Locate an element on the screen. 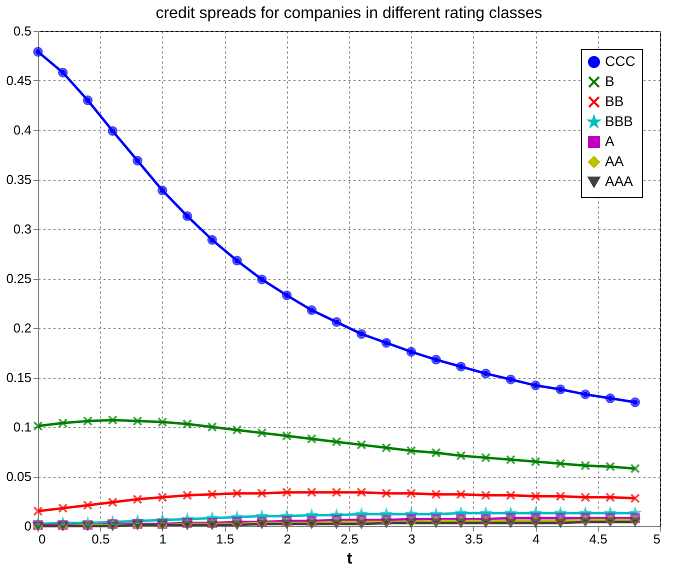  x-tick-label: 1.5 is located at coordinates (225, 539).